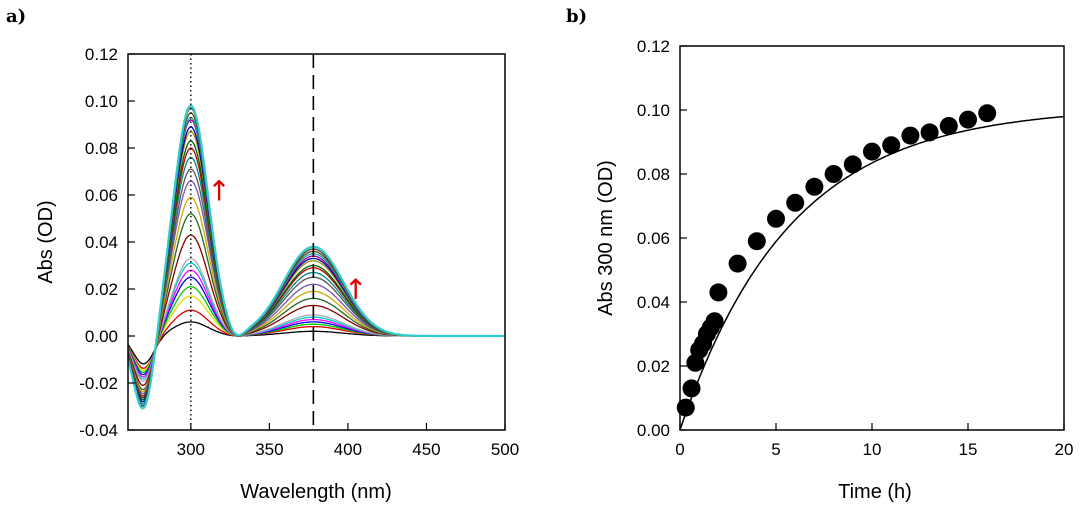 This screenshot has width=1087, height=506. Describe the element at coordinates (191, 449) in the screenshot. I see `x-tick-label: 300` at that location.